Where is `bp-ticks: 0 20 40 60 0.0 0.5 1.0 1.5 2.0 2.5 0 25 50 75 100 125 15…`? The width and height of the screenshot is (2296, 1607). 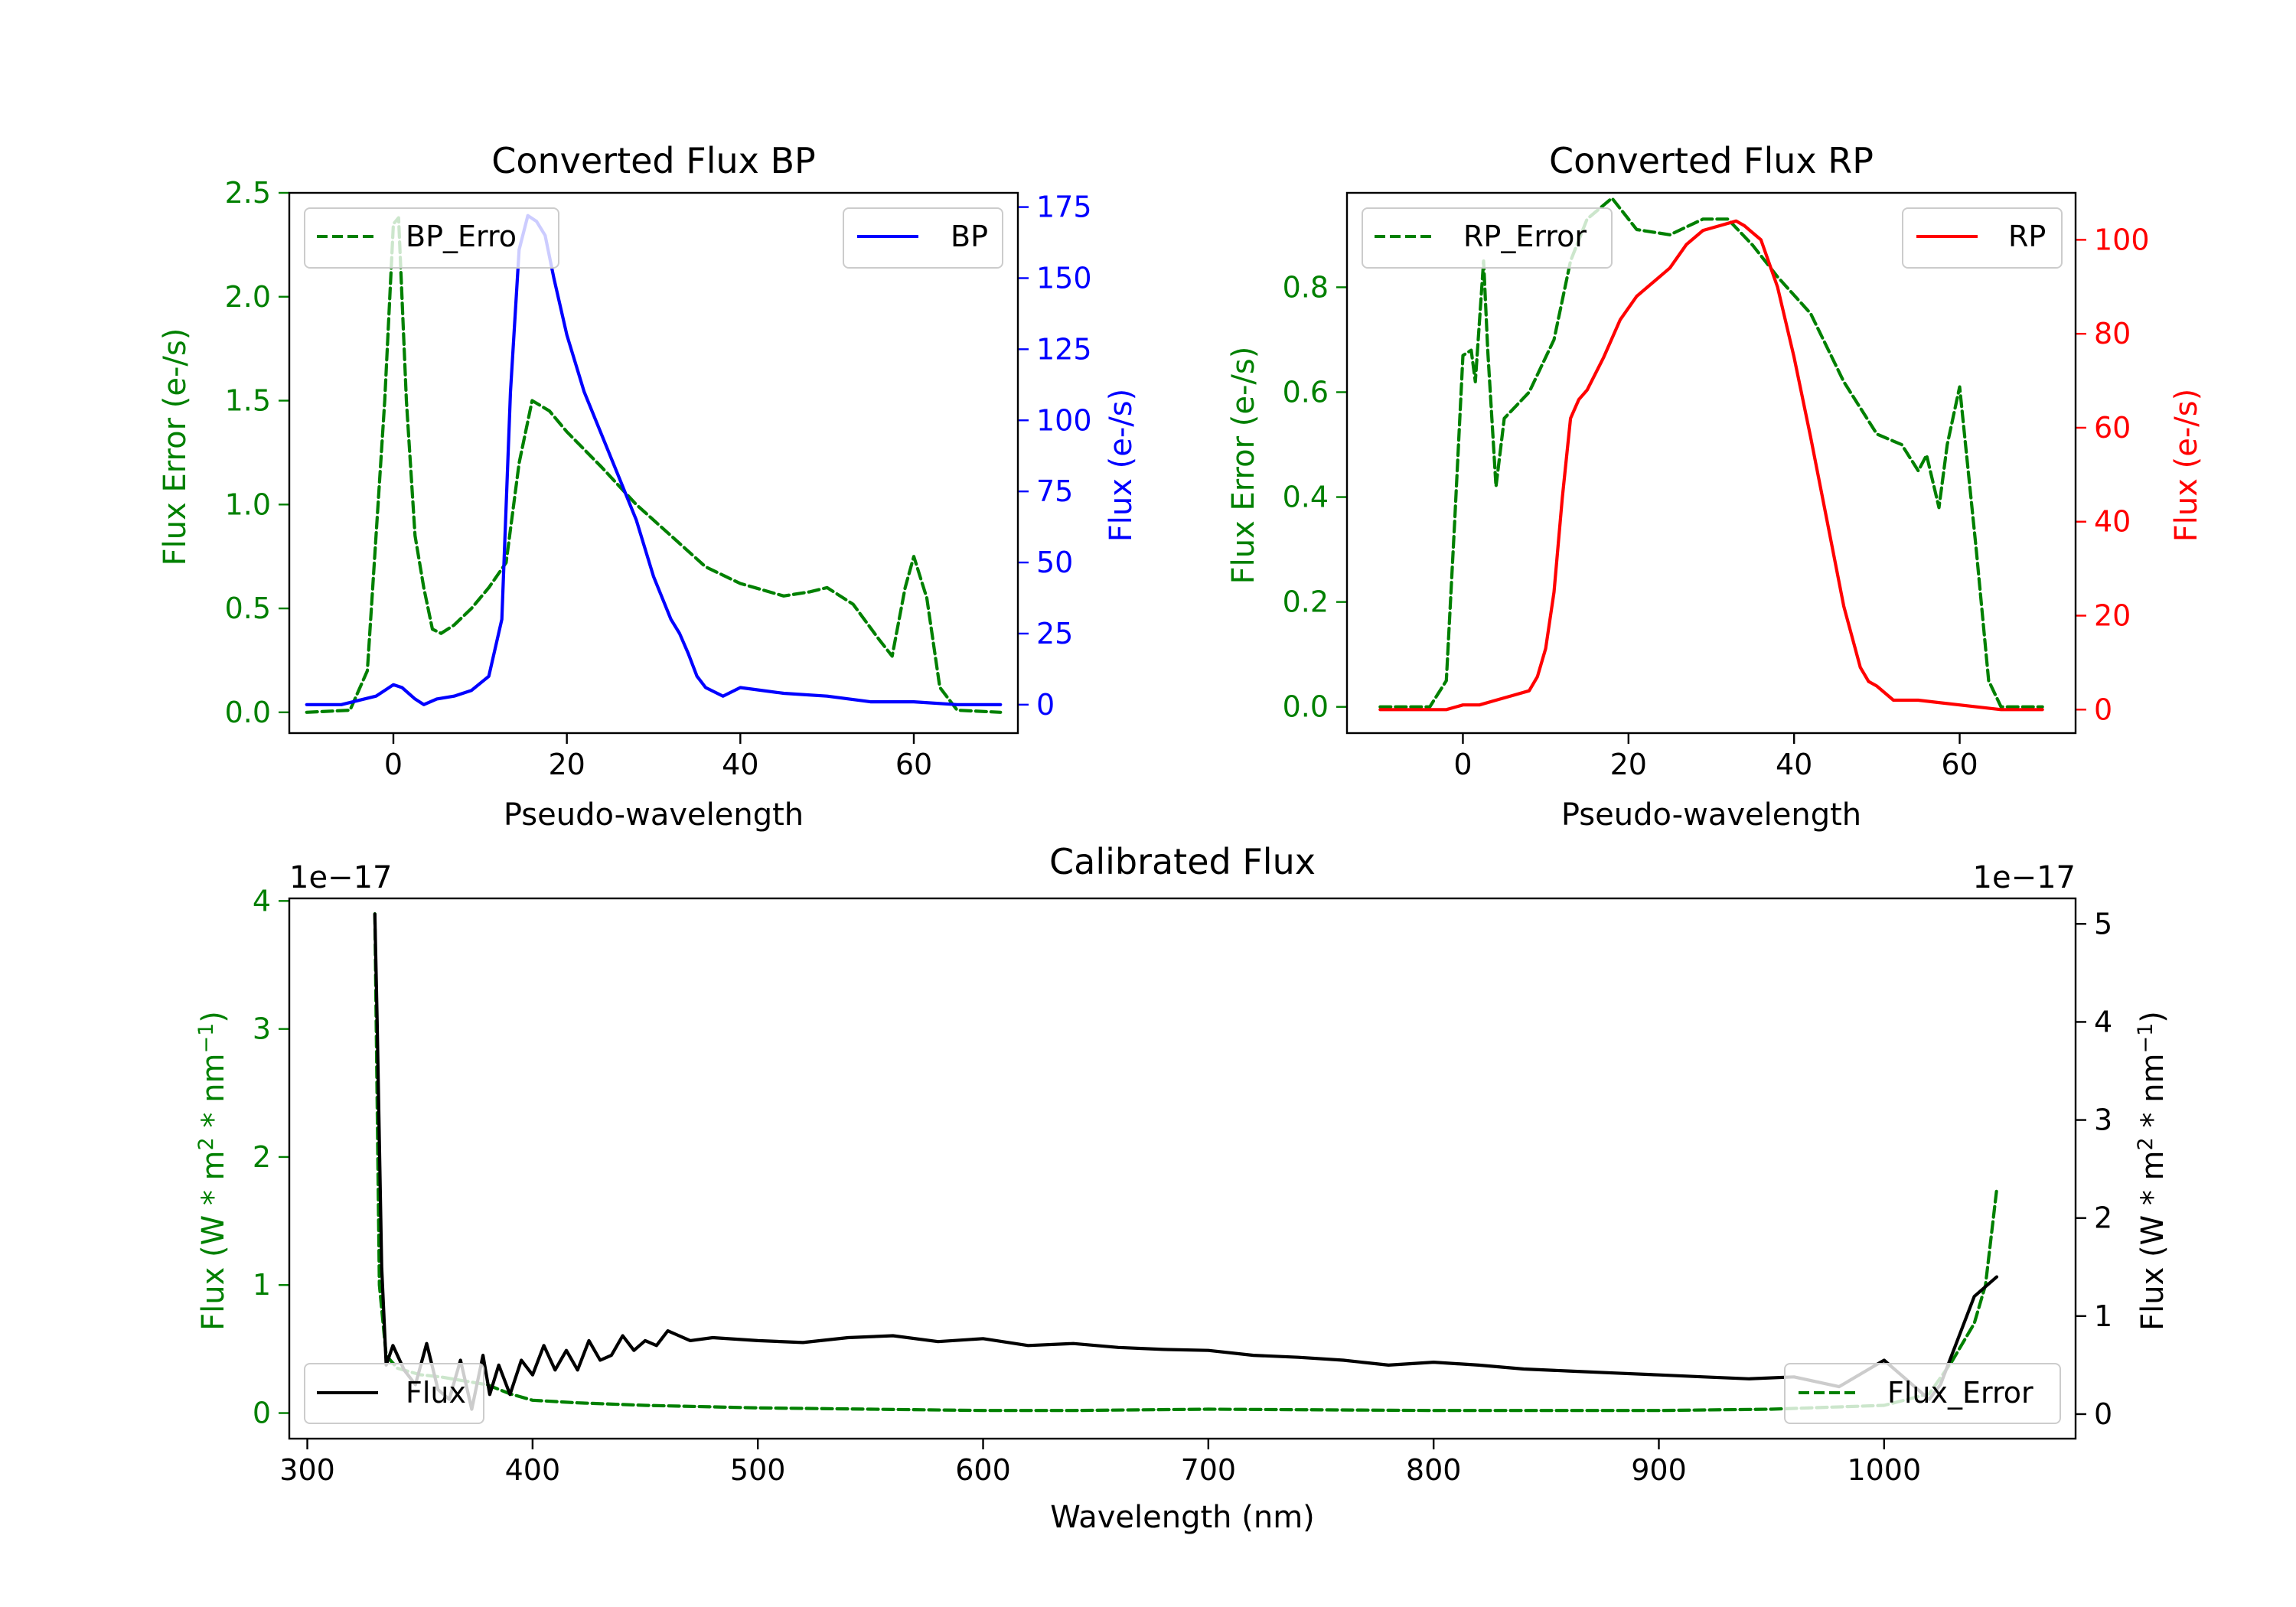 bp-ticks: 0 20 40 60 0.0 0.5 1.0 1.5 2.0 2.5 0 25 50 75 100 125 15… is located at coordinates (658, 479).